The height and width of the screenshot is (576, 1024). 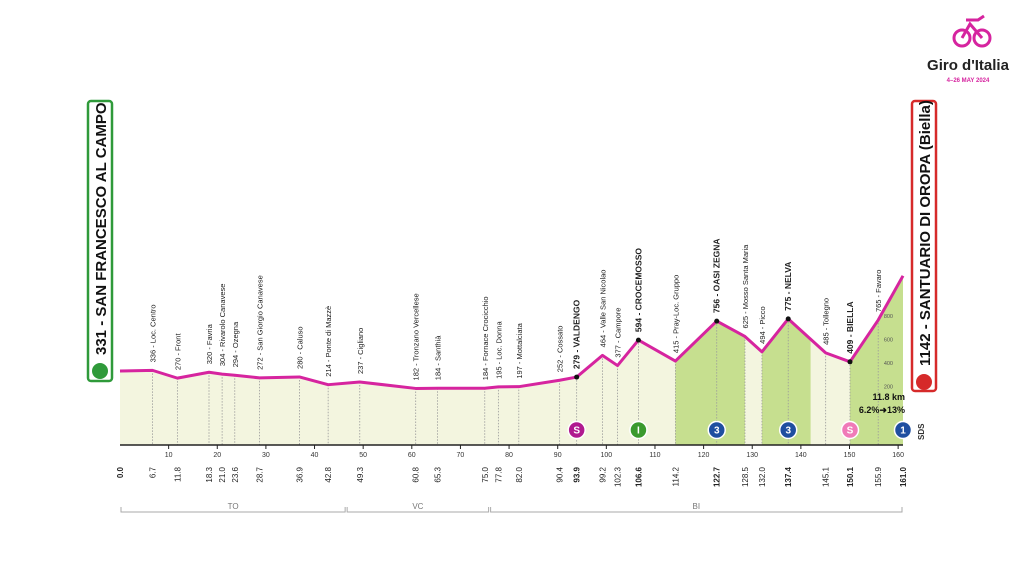 What do you see at coordinates (745, 286) in the screenshot?
I see `waypoint-label: 625 - Mosso Santa Maria` at bounding box center [745, 286].